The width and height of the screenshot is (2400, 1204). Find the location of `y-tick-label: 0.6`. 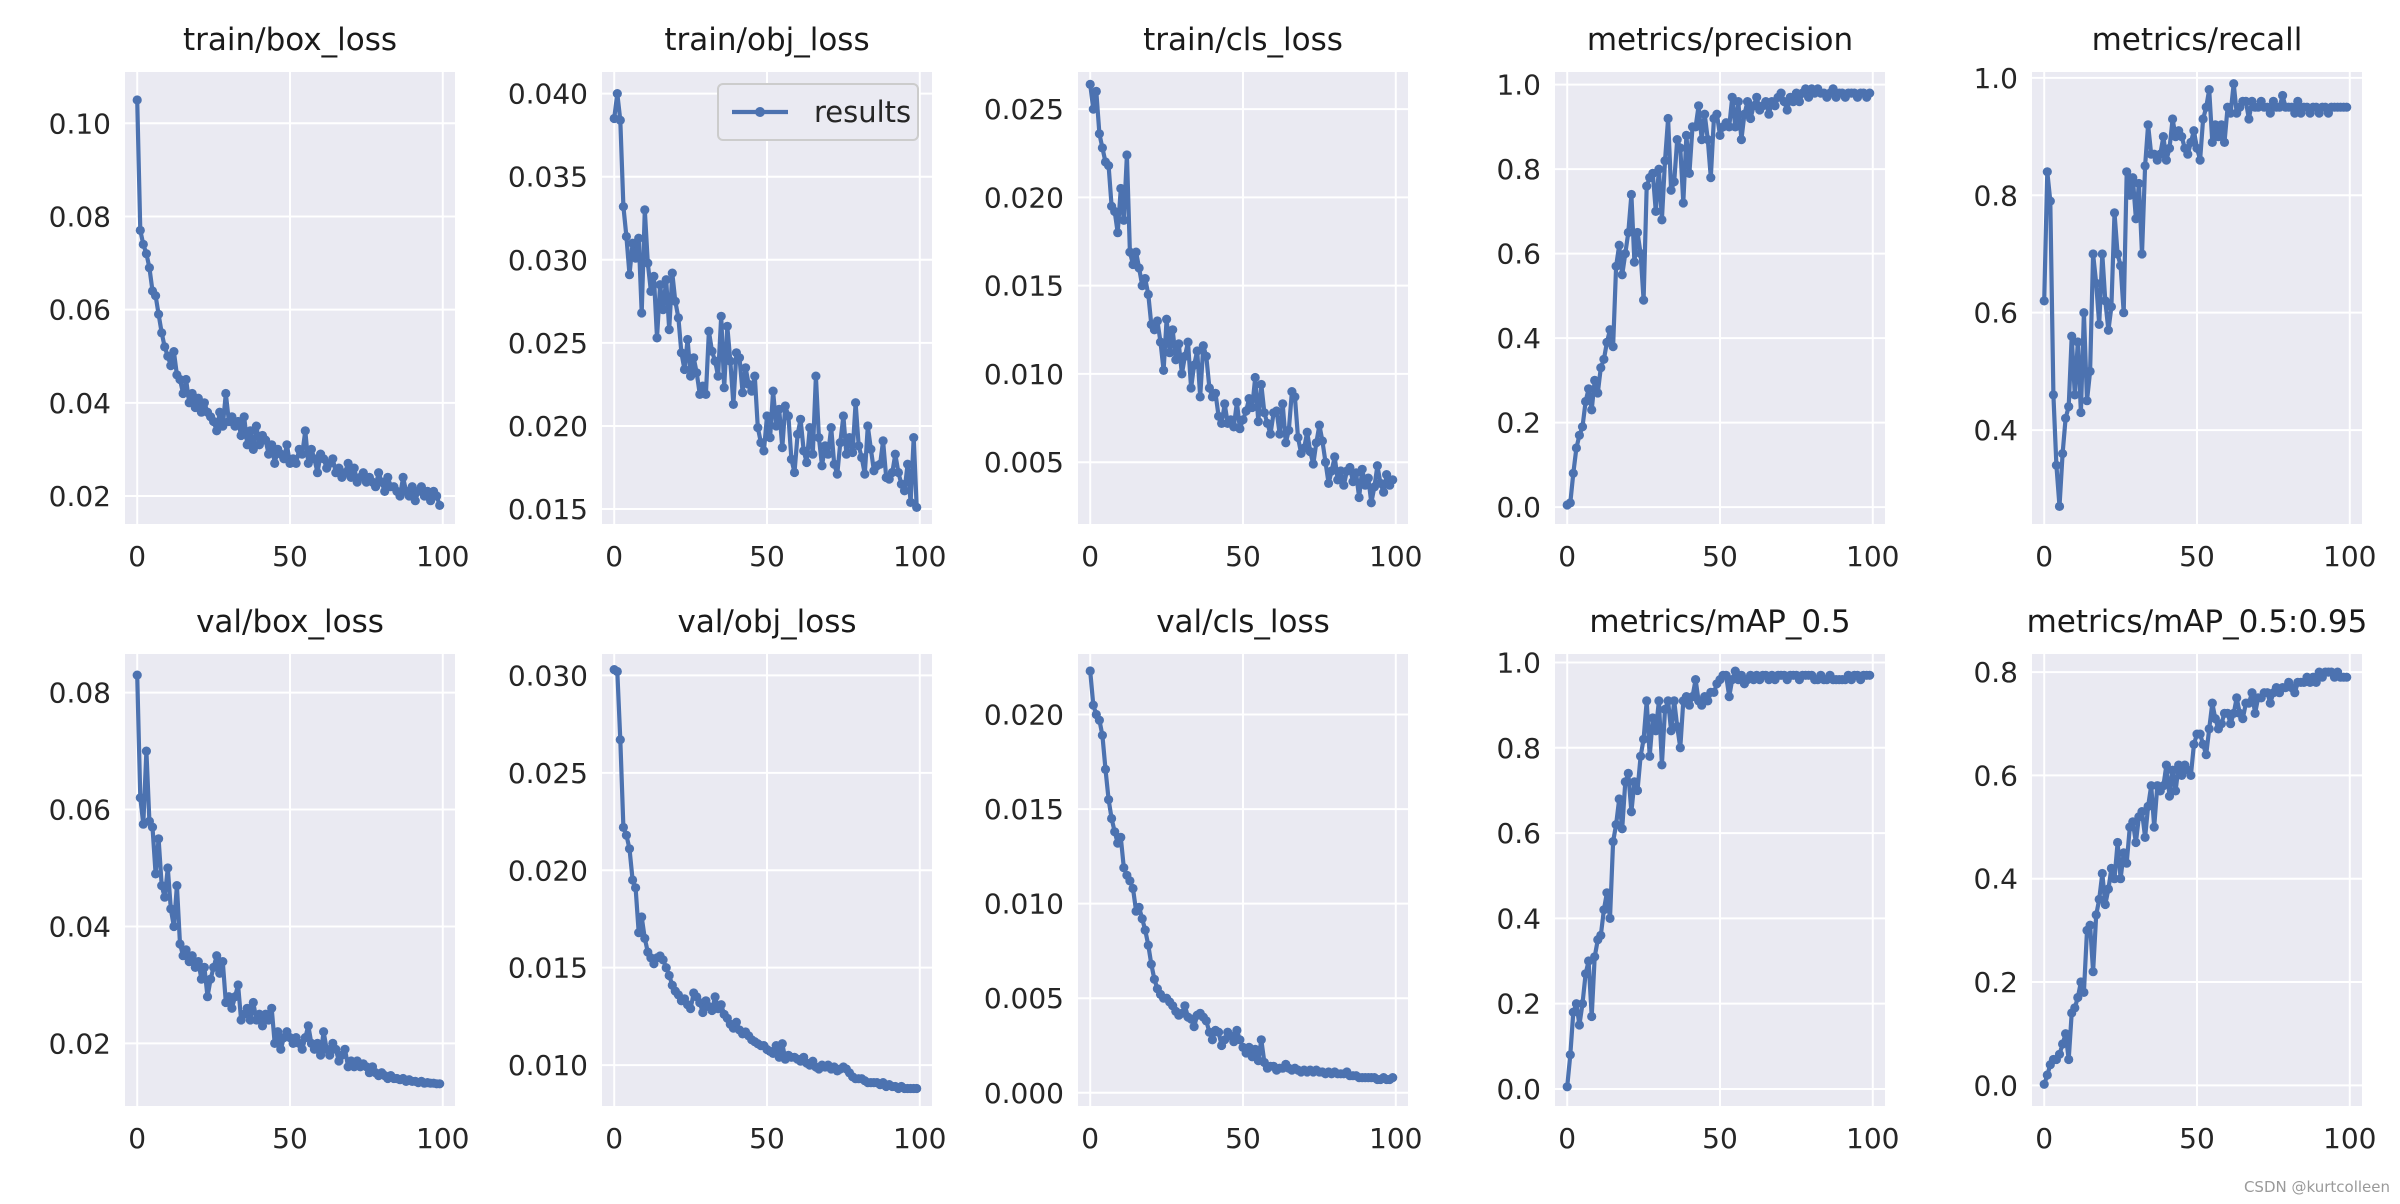

y-tick-label: 0.6 is located at coordinates (1518, 254).